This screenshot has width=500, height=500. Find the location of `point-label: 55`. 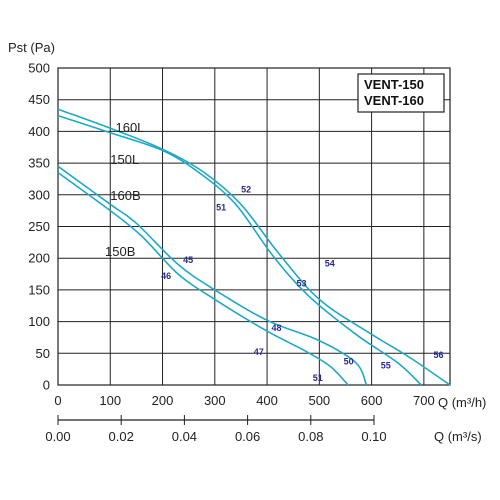

point-label: 55 is located at coordinates (386, 365).